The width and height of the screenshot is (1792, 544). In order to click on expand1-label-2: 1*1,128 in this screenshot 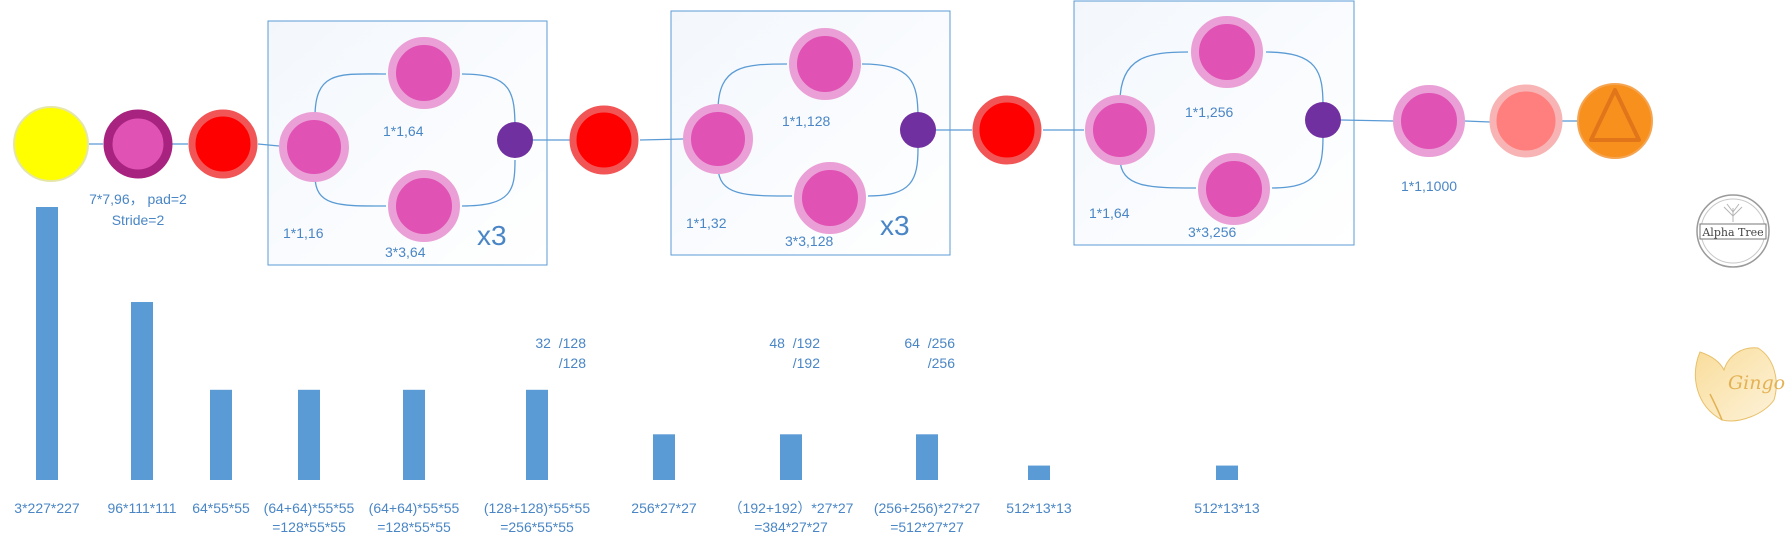, I will do `click(806, 121)`.